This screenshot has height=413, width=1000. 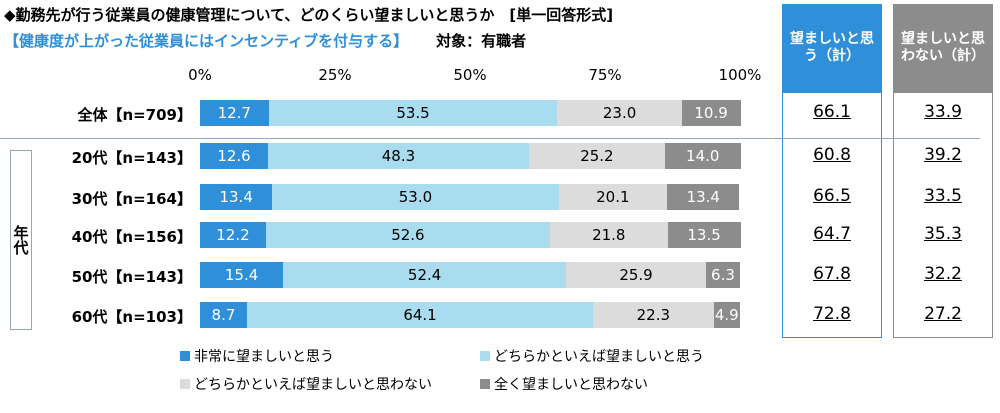 I want to click on bar-value-label: 6.3, so click(x=723, y=275).